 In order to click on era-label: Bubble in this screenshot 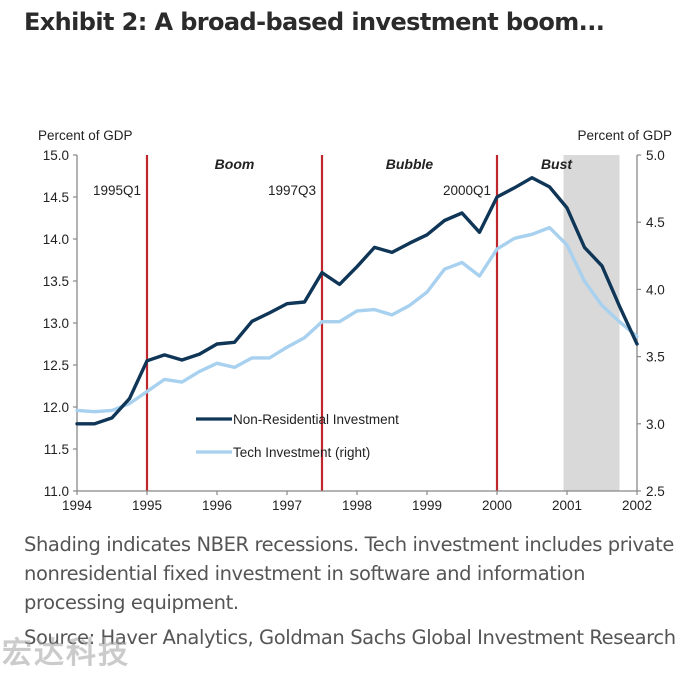, I will do `click(410, 164)`.